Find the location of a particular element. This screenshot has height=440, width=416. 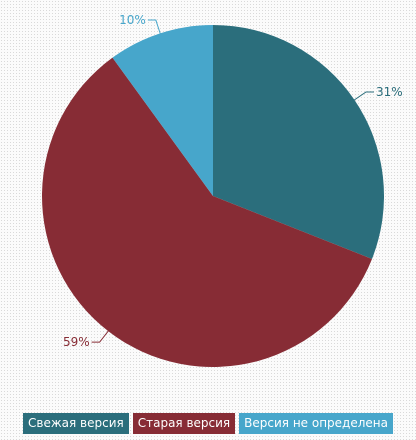

slice-label-undefined: 10% is located at coordinates (132, 20).